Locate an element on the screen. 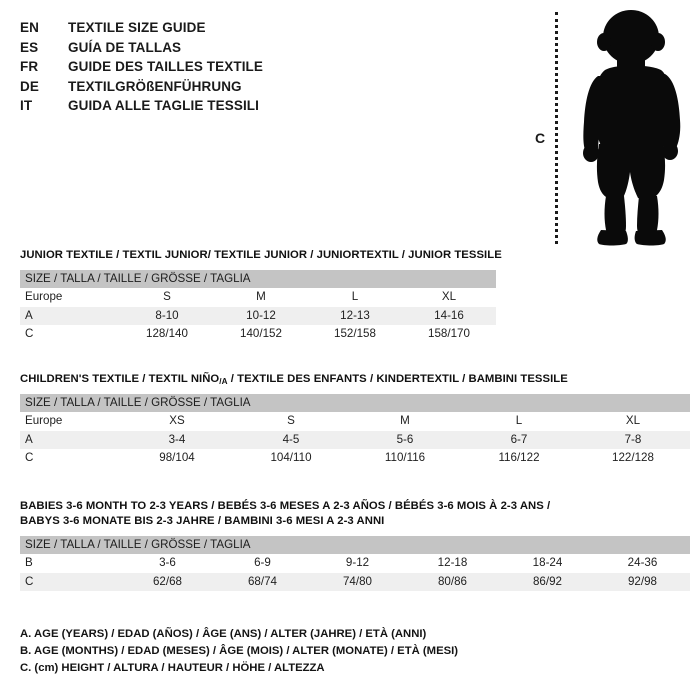 The image size is (700, 700). table-row: A 3-4 4-5 5-6 6-7 7-8 is located at coordinates (355, 439).